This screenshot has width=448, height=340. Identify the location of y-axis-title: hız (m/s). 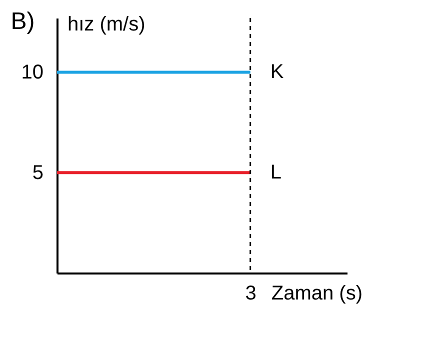
(107, 25).